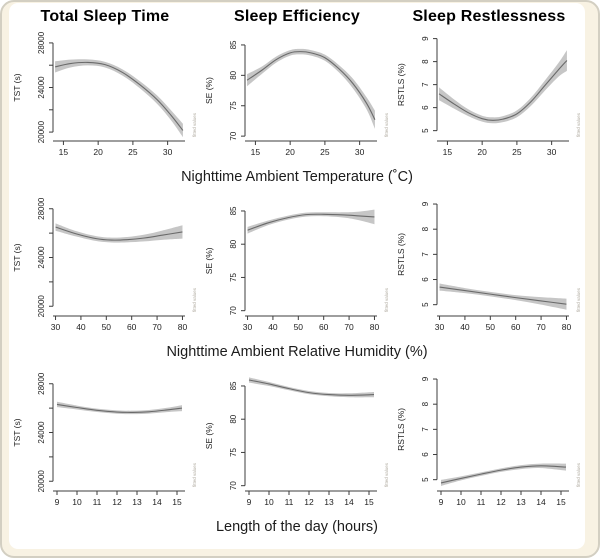 The image size is (600, 558). I want to click on y-tick-label: 9, so click(425, 38).